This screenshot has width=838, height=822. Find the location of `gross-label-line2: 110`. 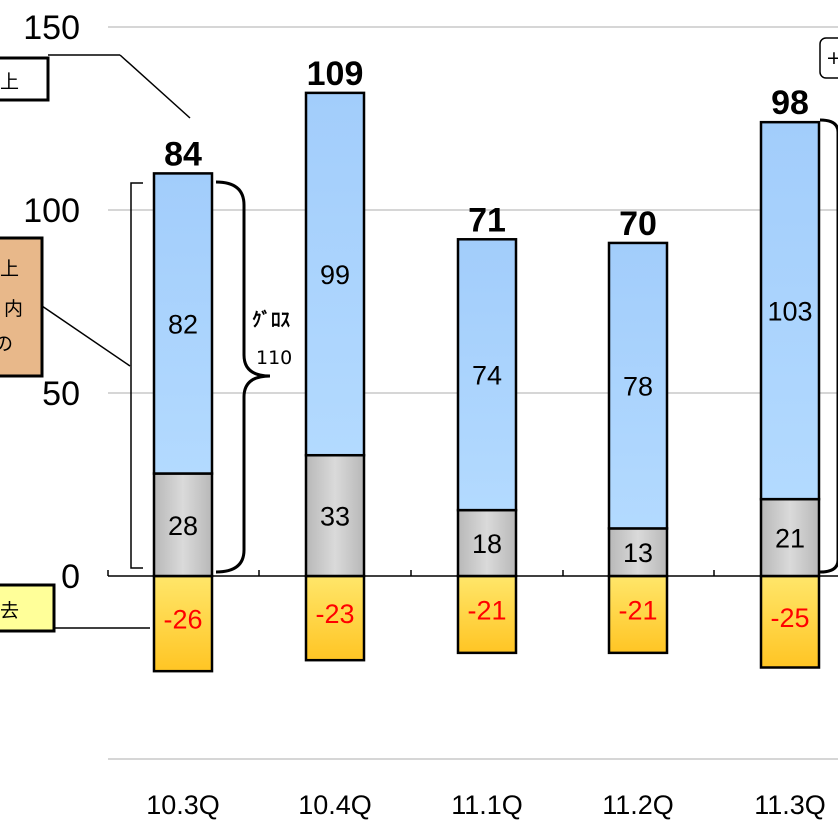

gross-label-line2: 110 is located at coordinates (274, 358).